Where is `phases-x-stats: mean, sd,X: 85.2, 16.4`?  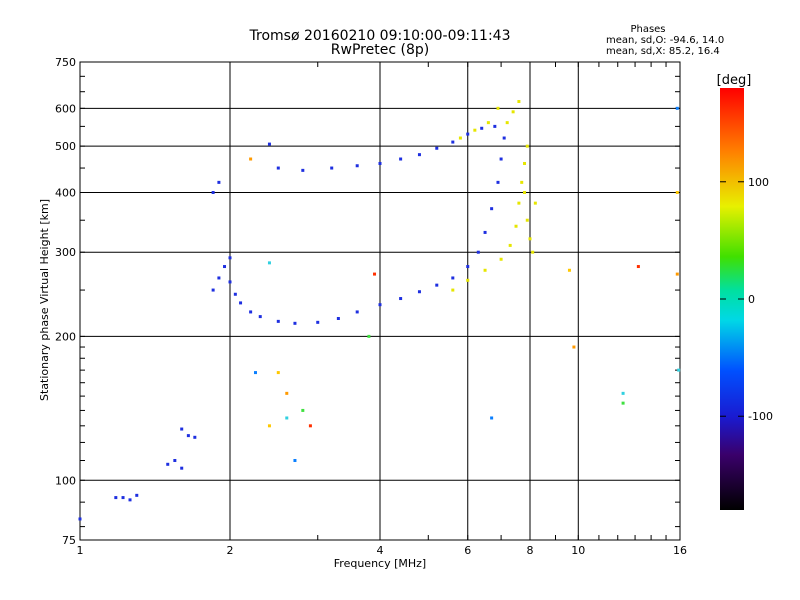
phases-x-stats: mean, sd,X: 85.2, 16.4 is located at coordinates (663, 51).